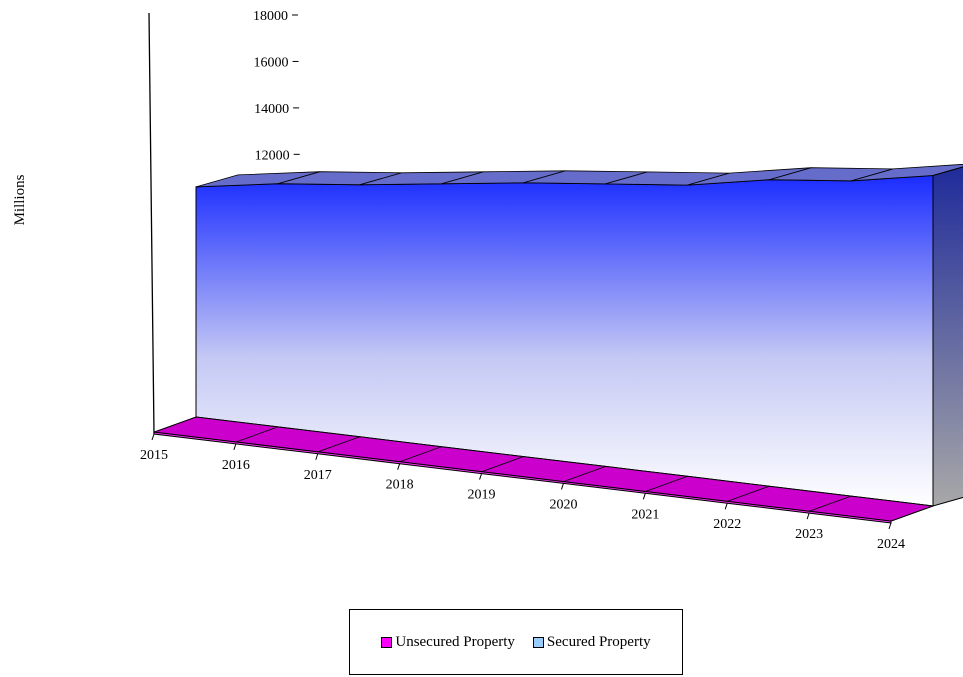  What do you see at coordinates (522, 492) in the screenshot?
I see `category-axis: 2015 2016 2017 2018 2019 2020 2021 2022 2023 2024` at bounding box center [522, 492].